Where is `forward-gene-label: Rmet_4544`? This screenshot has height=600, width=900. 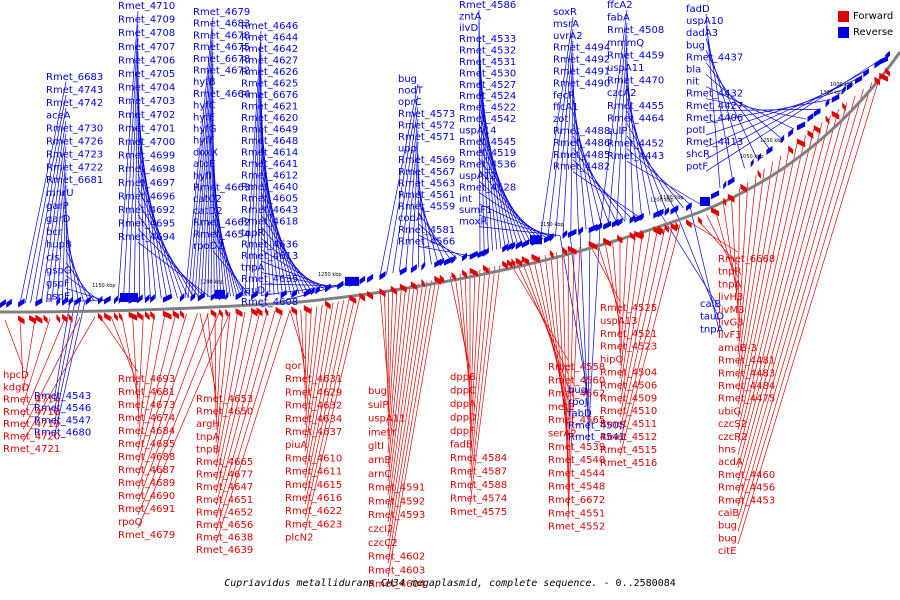 forward-gene-label: Rmet_4544 is located at coordinates (576, 473).